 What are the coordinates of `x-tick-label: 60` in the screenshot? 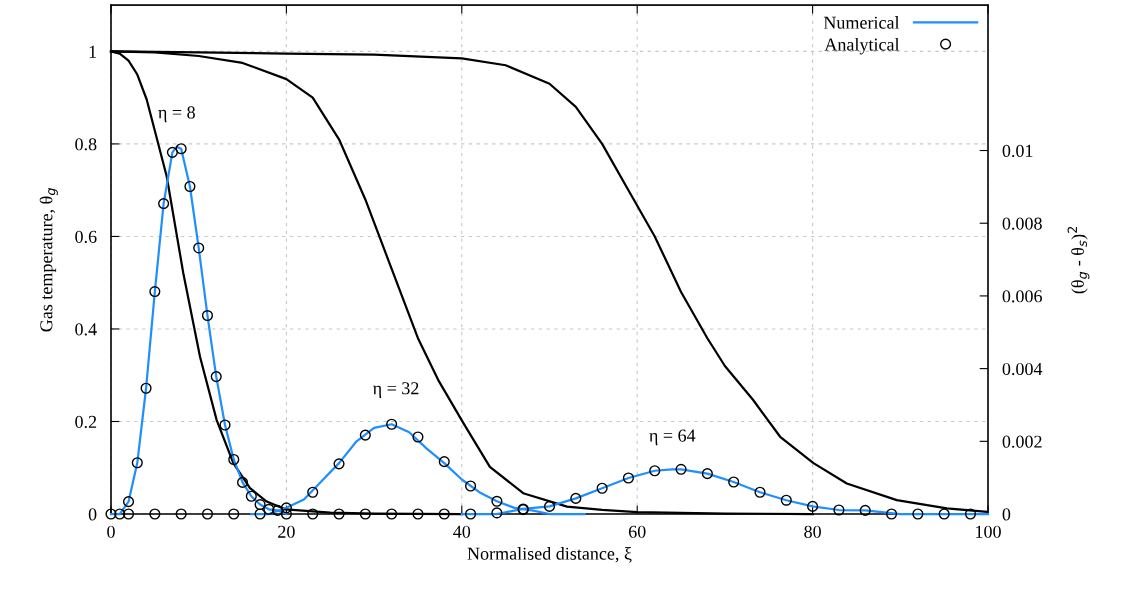 It's located at (637, 531).